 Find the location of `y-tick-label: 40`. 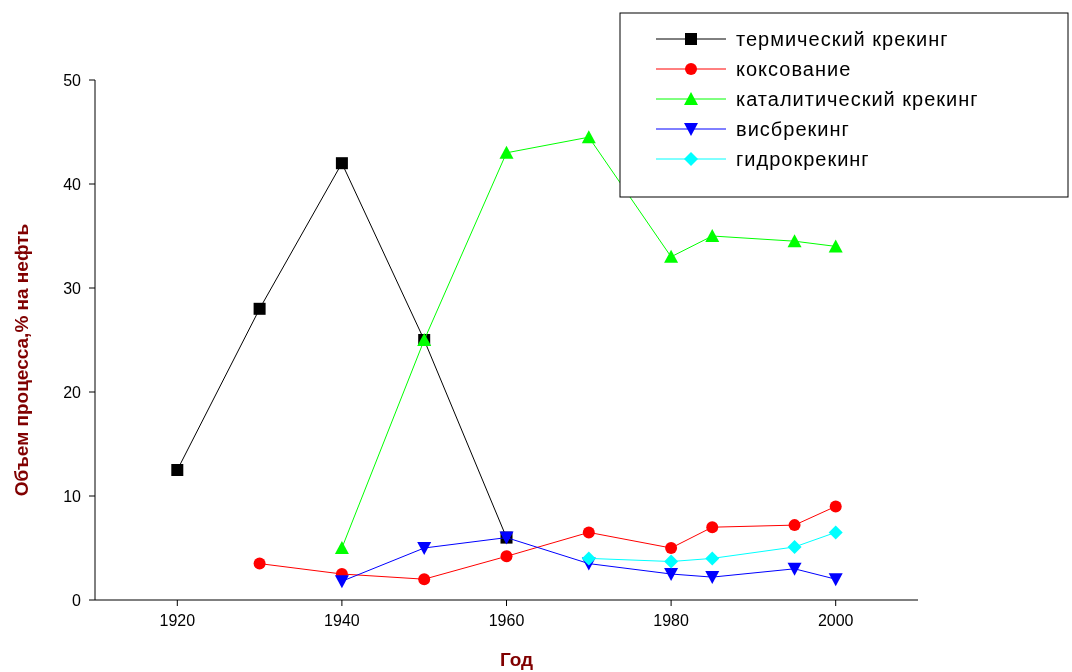

y-tick-label: 40 is located at coordinates (72, 184).